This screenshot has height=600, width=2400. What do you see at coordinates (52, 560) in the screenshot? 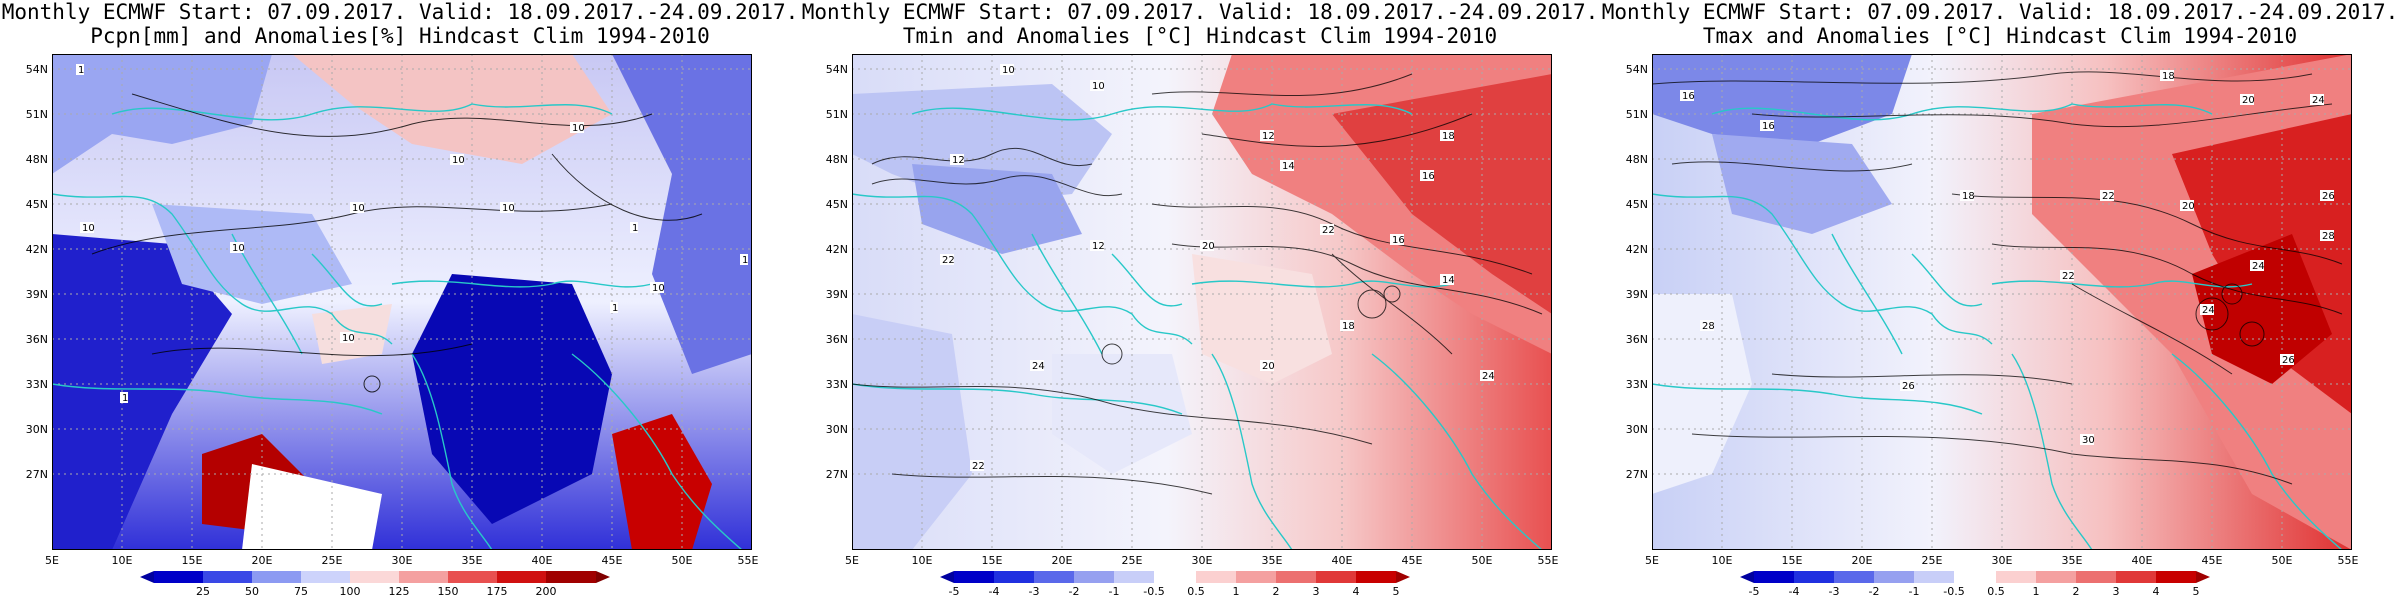
I see `svg-text: 5E` at bounding box center [52, 560].